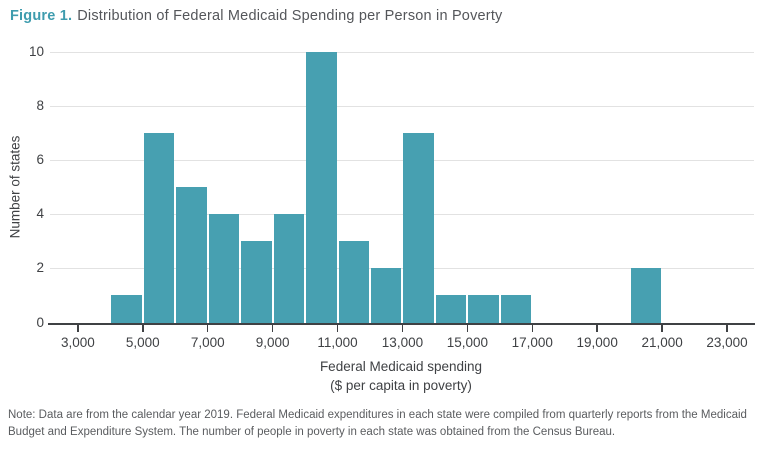  What do you see at coordinates (597, 342) in the screenshot?
I see `x-tick-label: 19,000` at bounding box center [597, 342].